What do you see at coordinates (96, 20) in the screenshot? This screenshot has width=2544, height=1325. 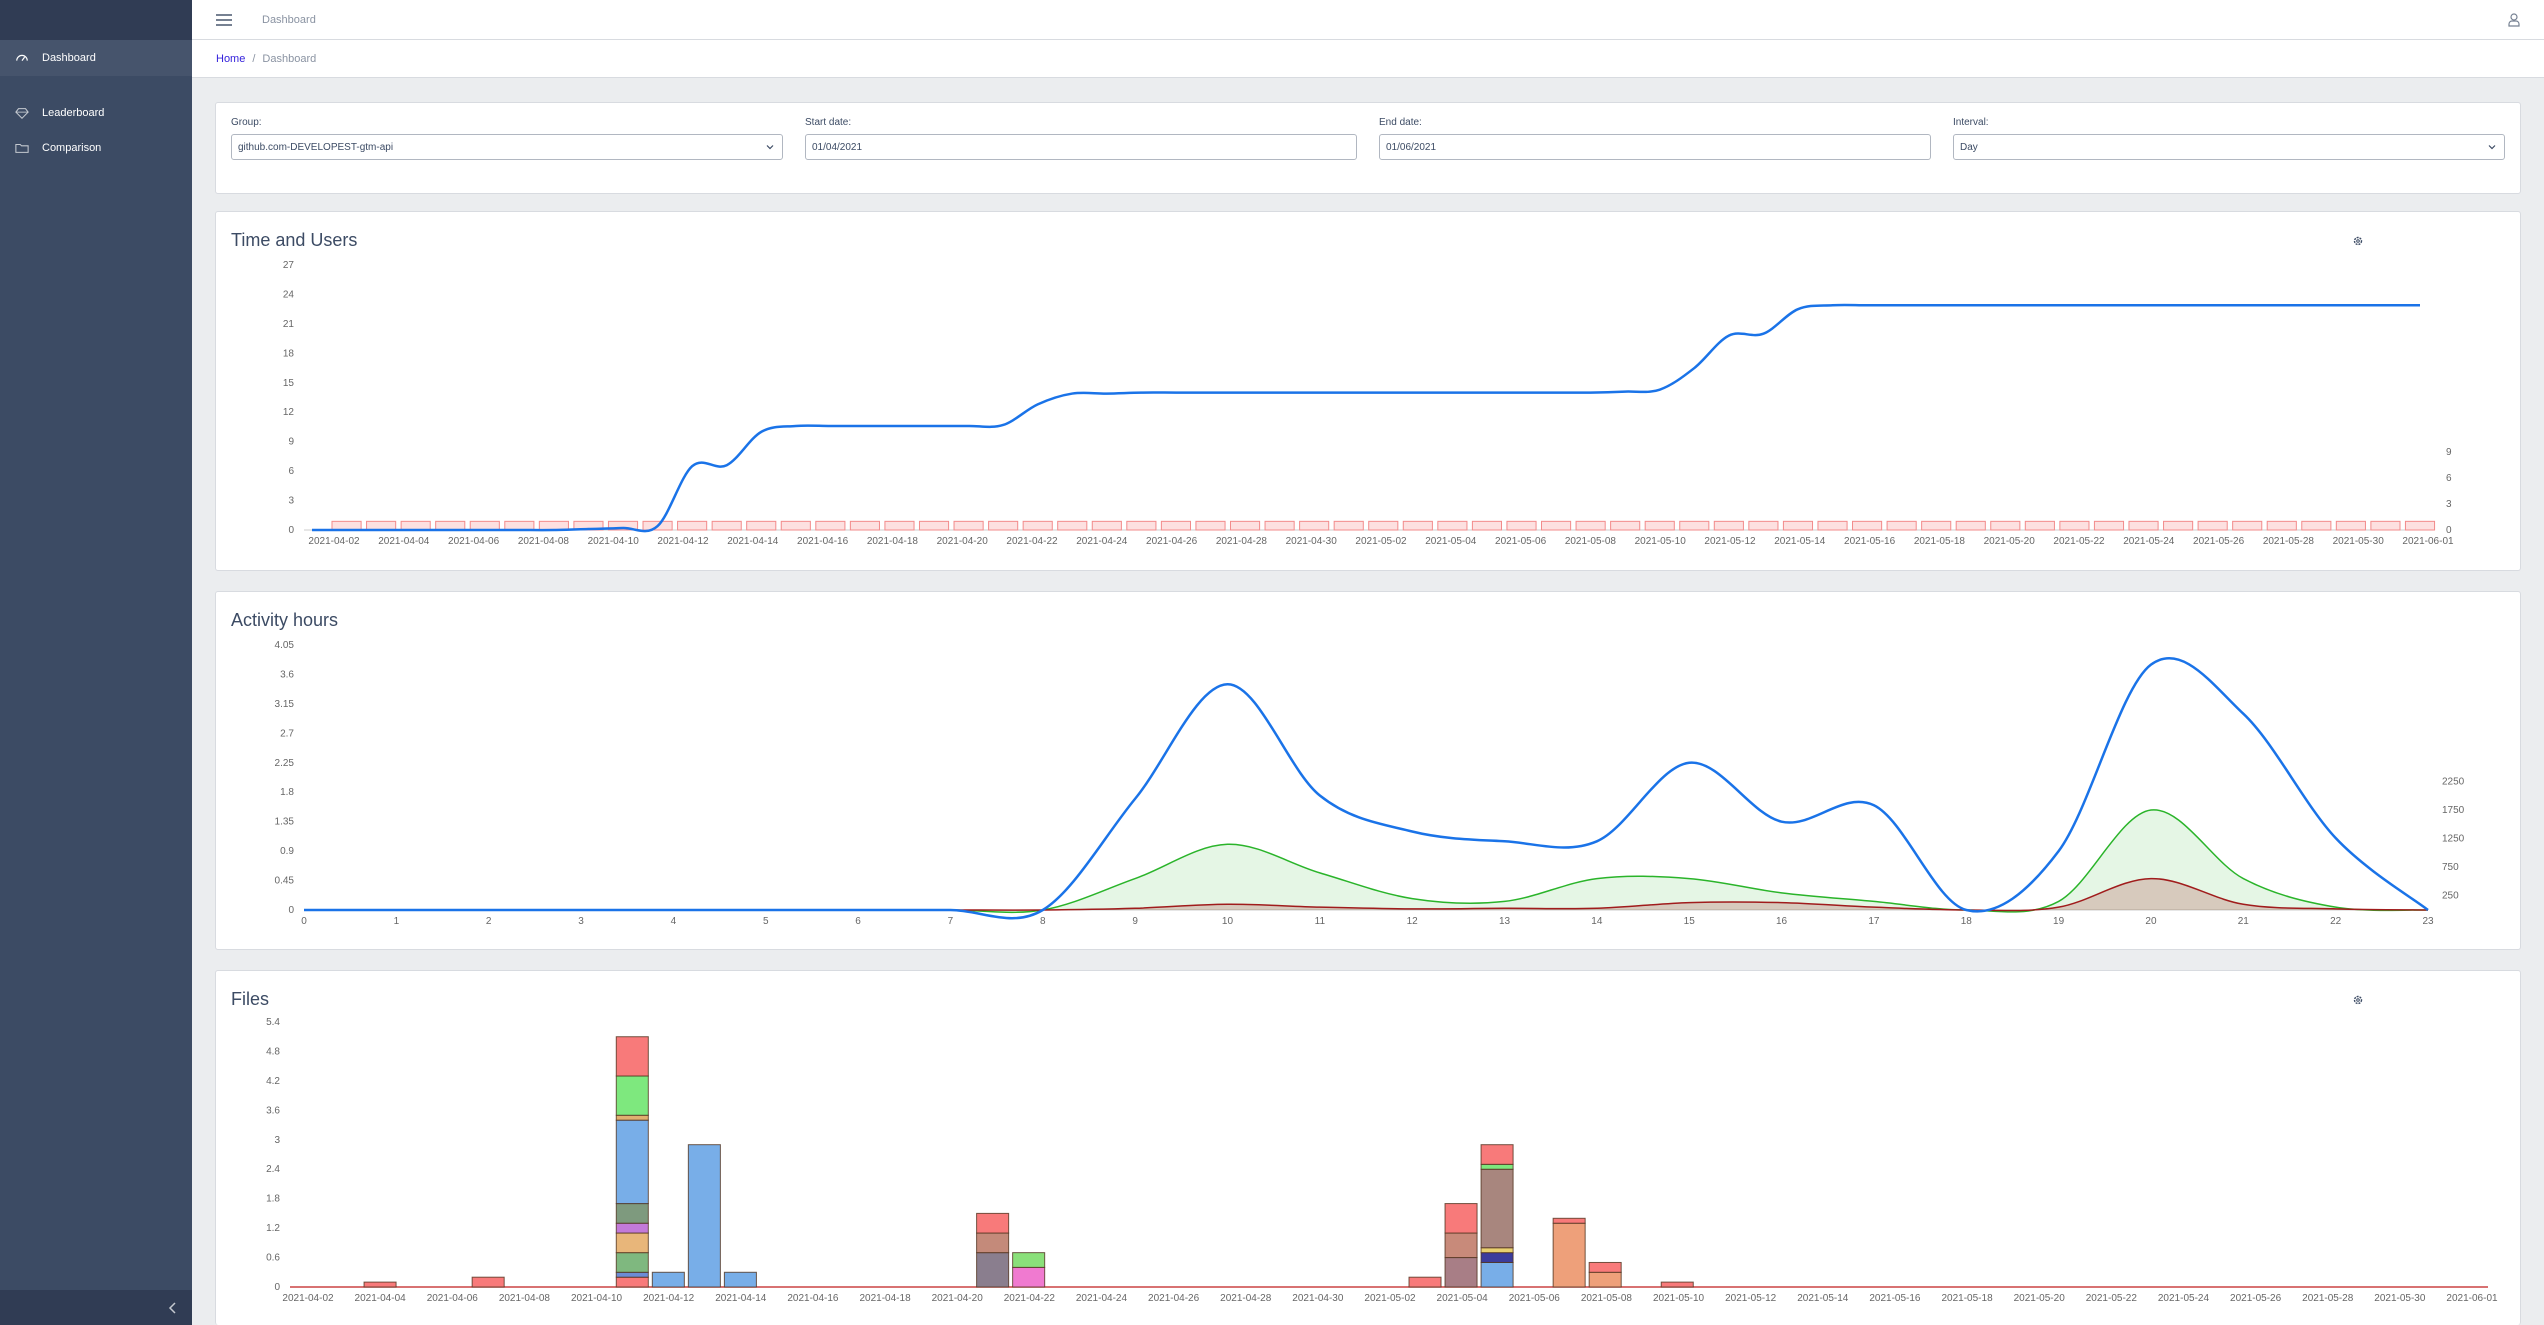 I see `sidebar-brand` at bounding box center [96, 20].